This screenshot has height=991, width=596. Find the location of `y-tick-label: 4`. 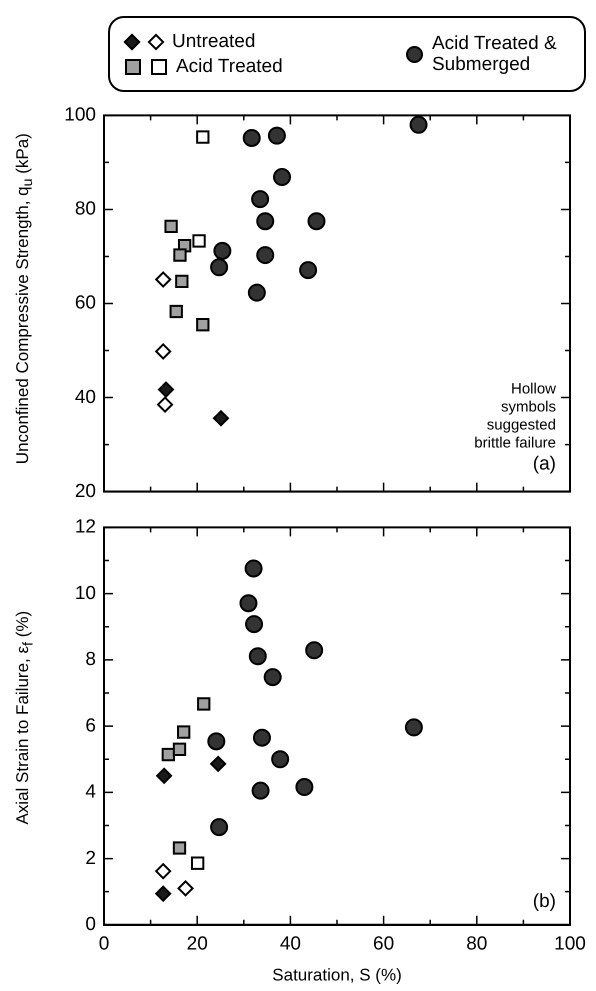

y-tick-label: 4 is located at coordinates (90, 792).